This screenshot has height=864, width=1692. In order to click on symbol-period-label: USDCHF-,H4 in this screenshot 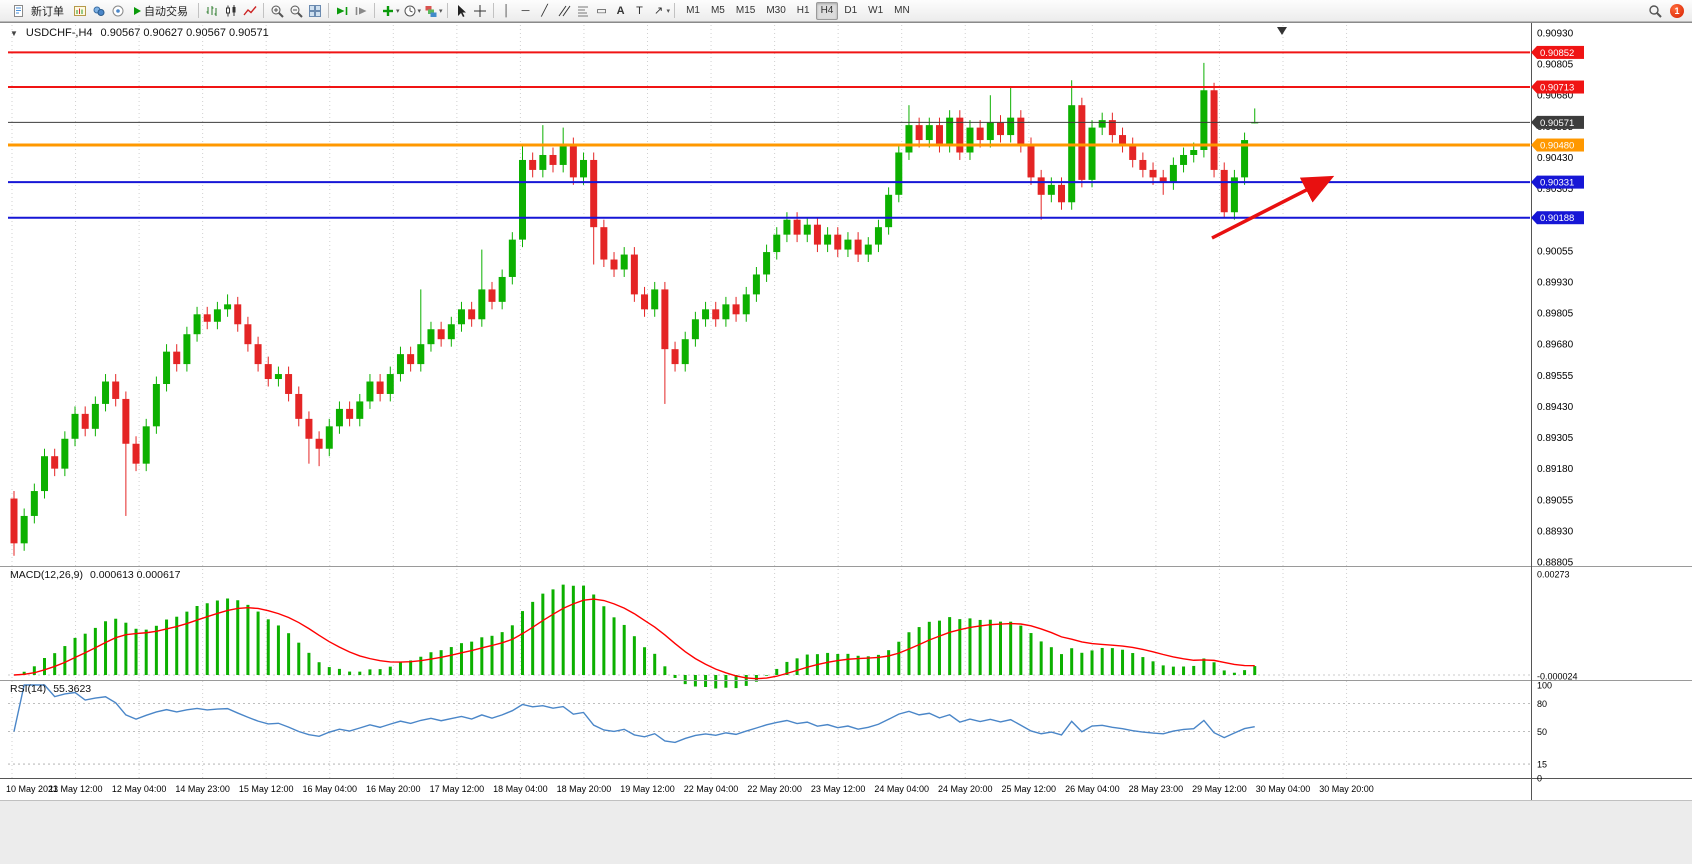, I will do `click(59, 33)`.